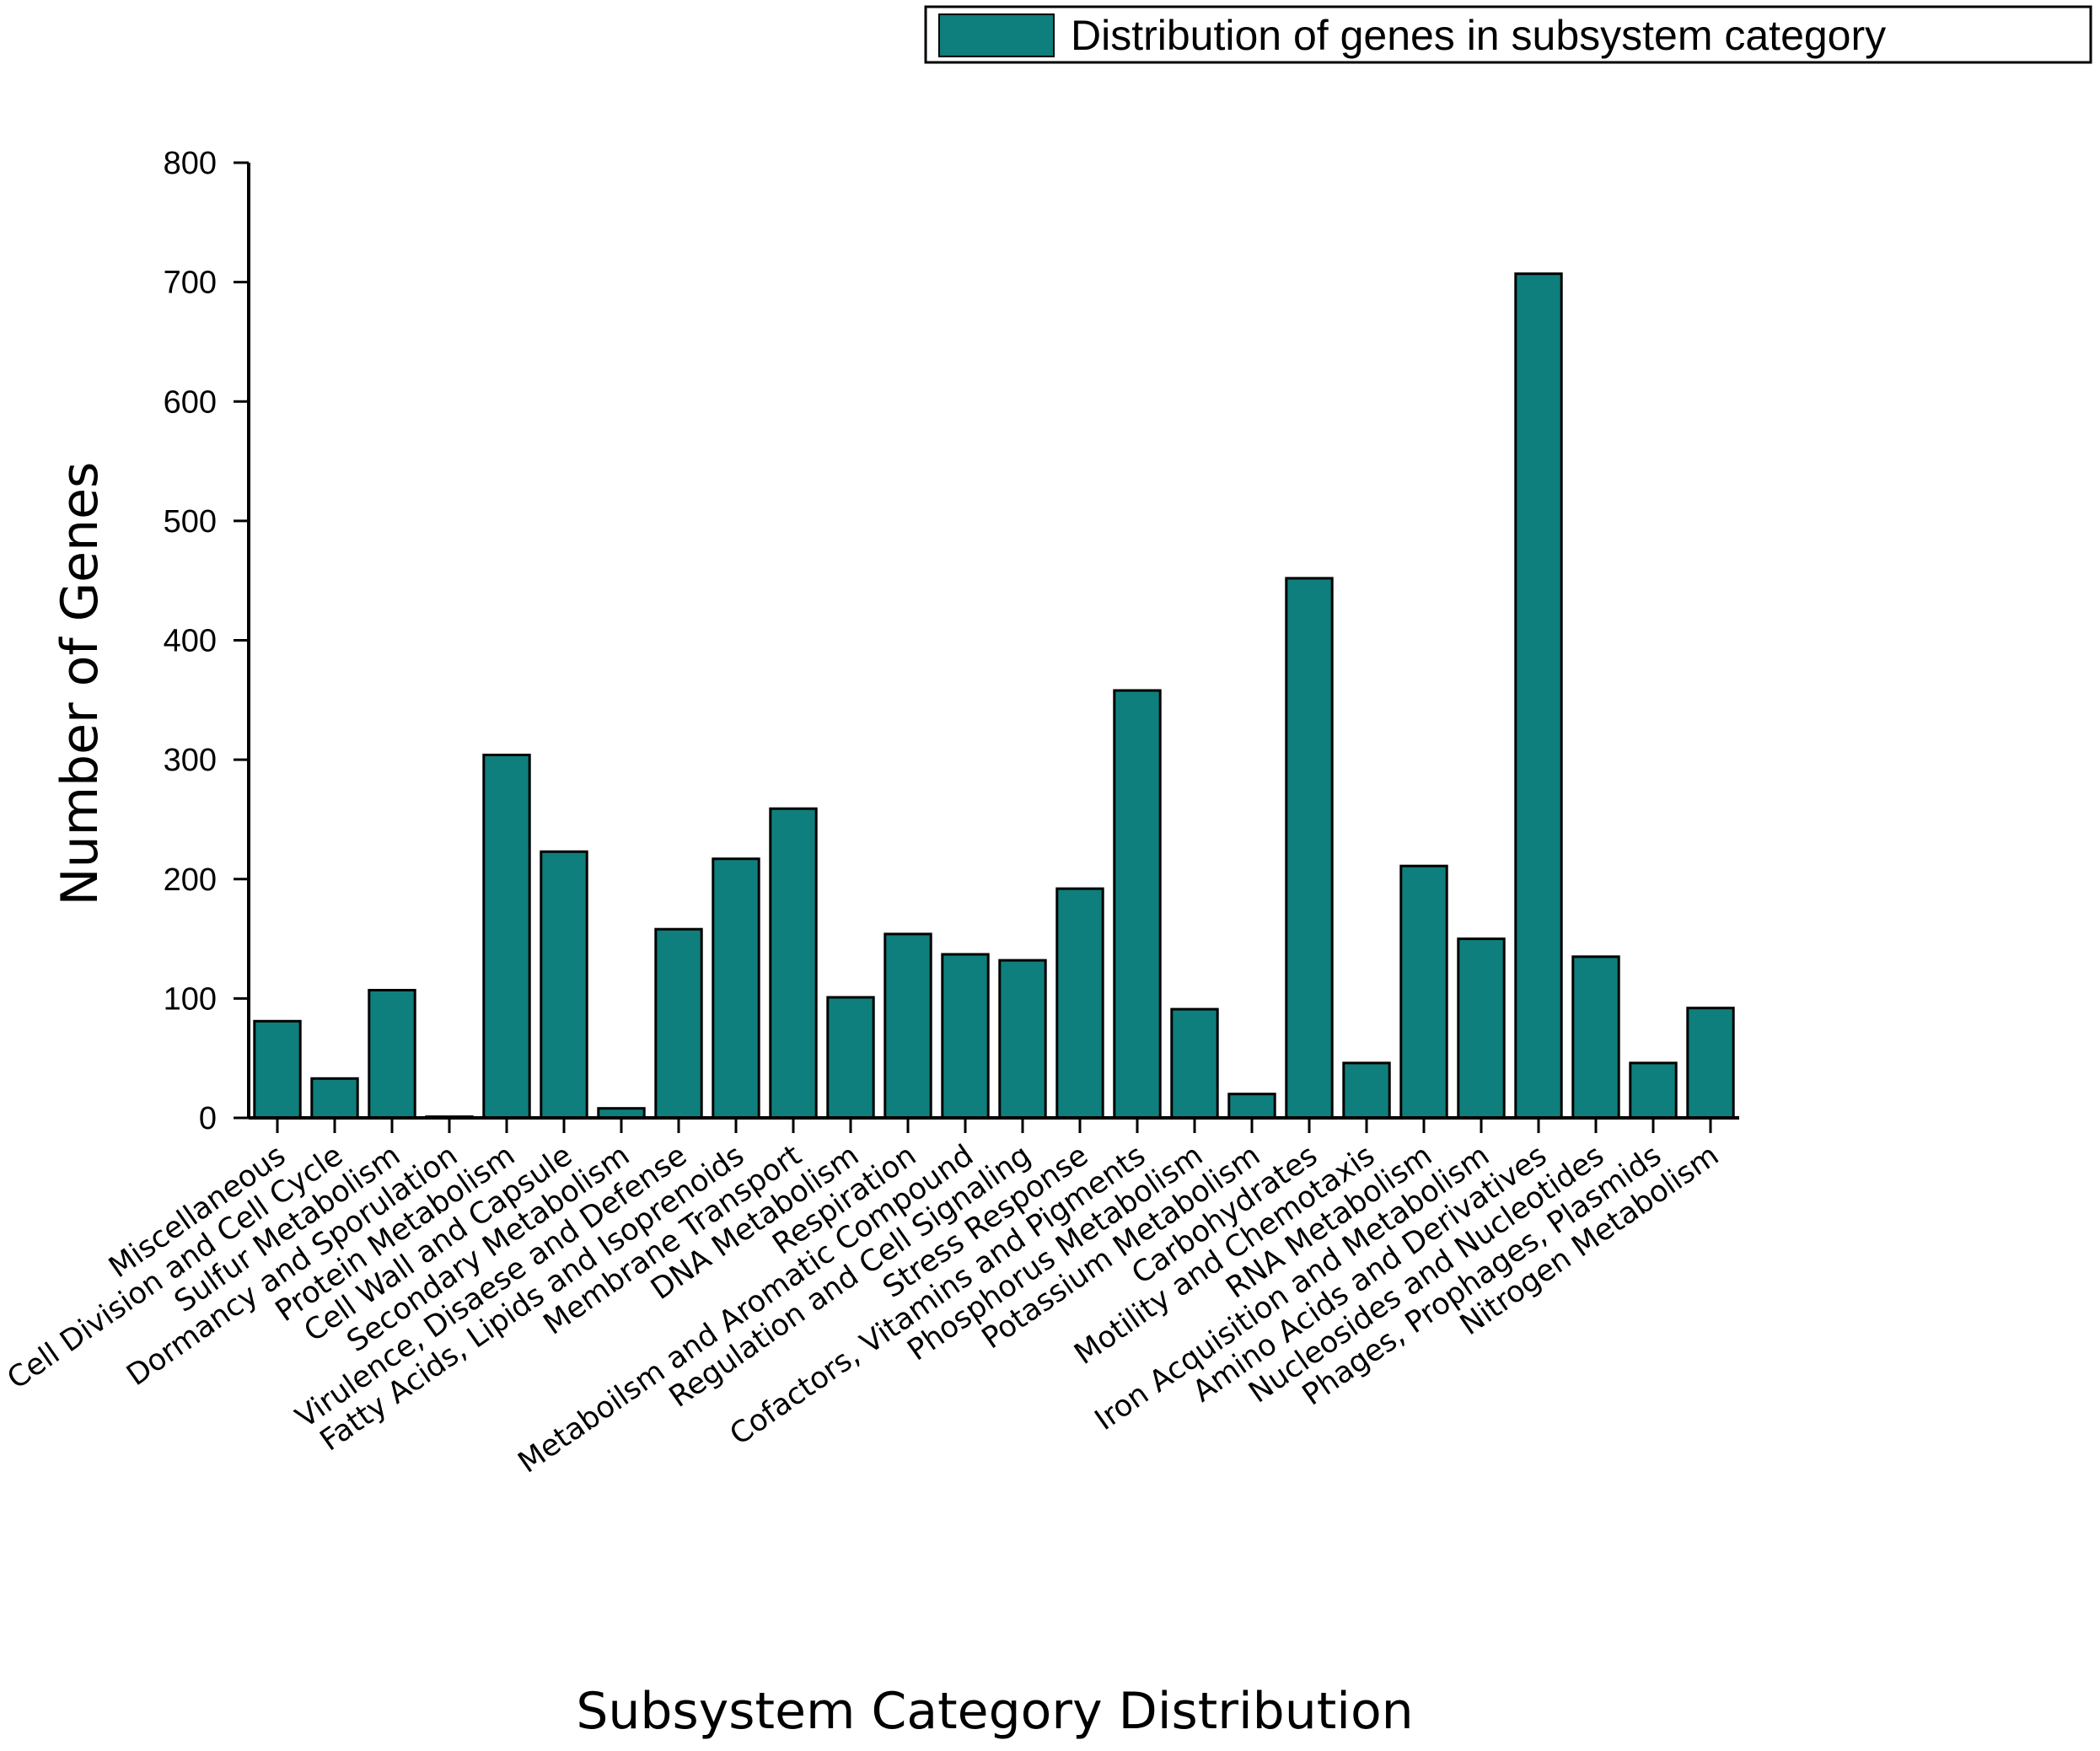 The height and width of the screenshot is (1751, 2100). What do you see at coordinates (190, 283) in the screenshot?
I see `y-tick-label: 700` at bounding box center [190, 283].